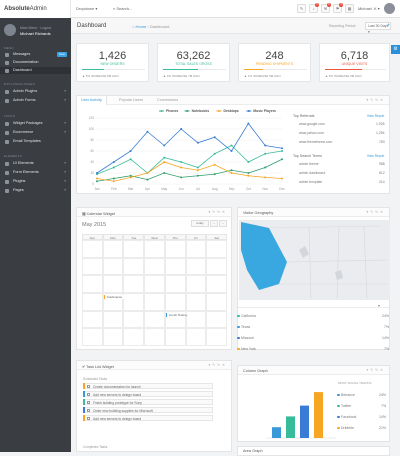 Image resolution: width=400 pixels, height=456 pixels. I want to click on tools-icon: ✎, so click(301, 8).